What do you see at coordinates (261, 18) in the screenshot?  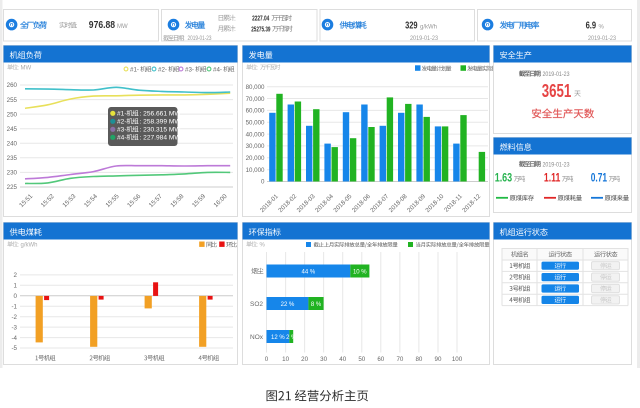 I see `svg-text: 2227.04` at bounding box center [261, 18].